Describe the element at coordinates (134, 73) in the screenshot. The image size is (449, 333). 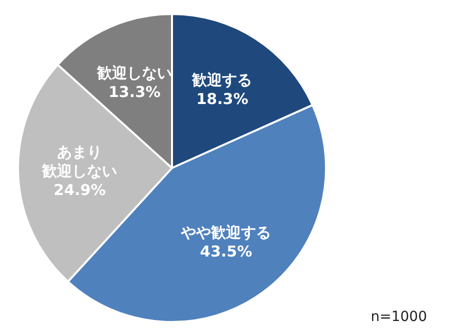
I see `slice-label: 歓迎しない` at that location.